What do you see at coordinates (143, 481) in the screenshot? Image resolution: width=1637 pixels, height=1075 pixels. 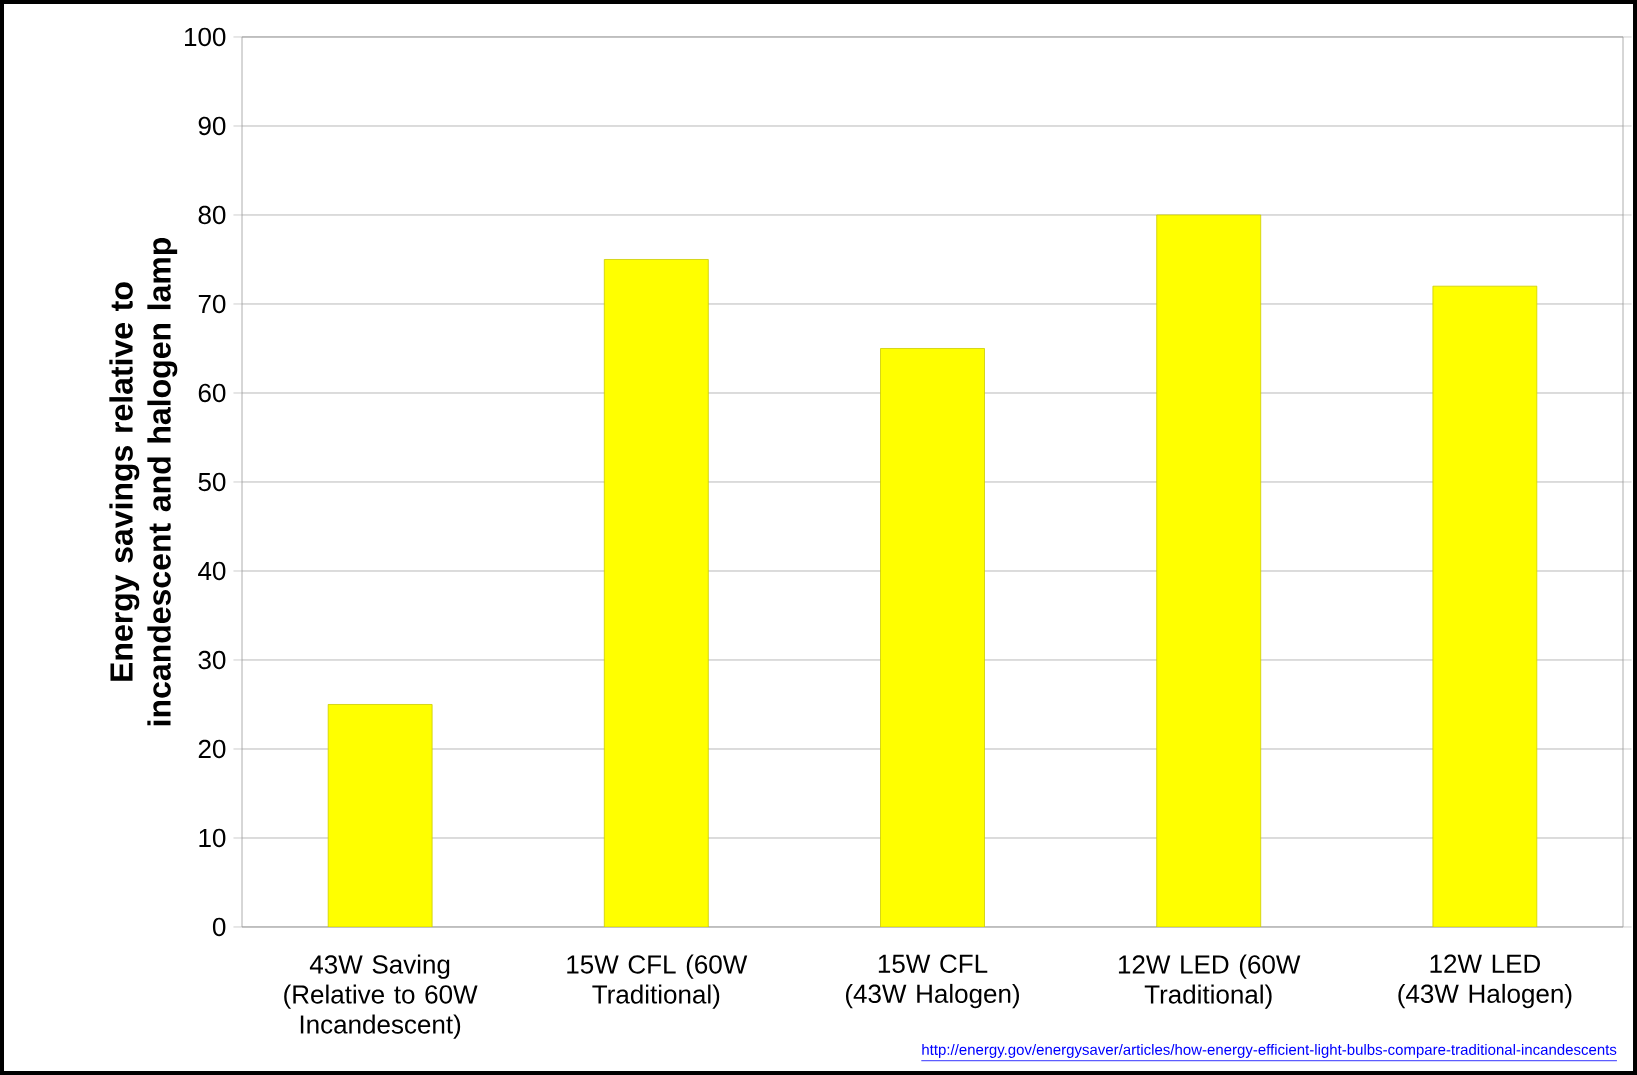 I see `y-axis-title: Energy savings relative to incandescent and halogen lamp` at bounding box center [143, 481].